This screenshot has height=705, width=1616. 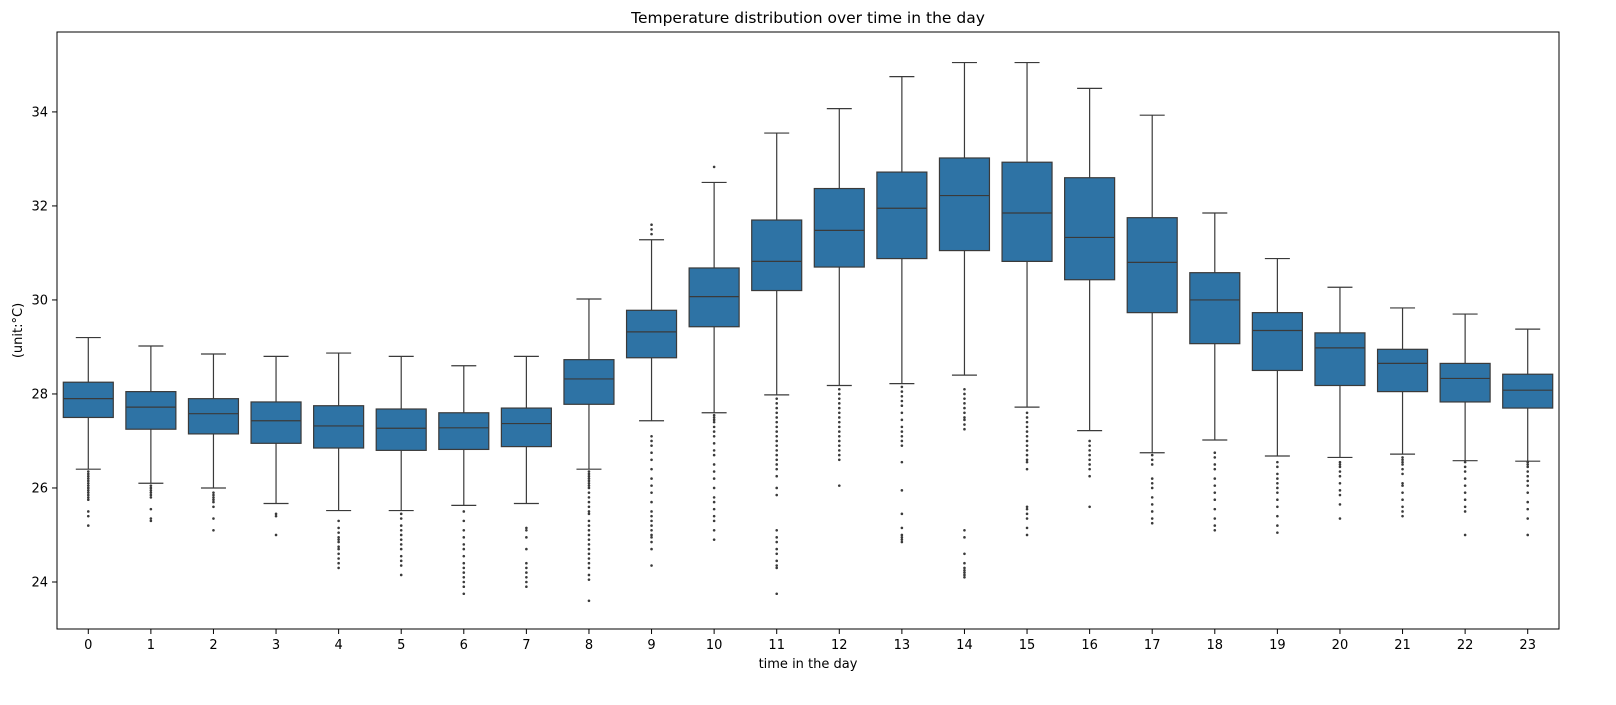 What do you see at coordinates (39, 300) in the screenshot?
I see `y-tick-label: 30` at bounding box center [39, 300].